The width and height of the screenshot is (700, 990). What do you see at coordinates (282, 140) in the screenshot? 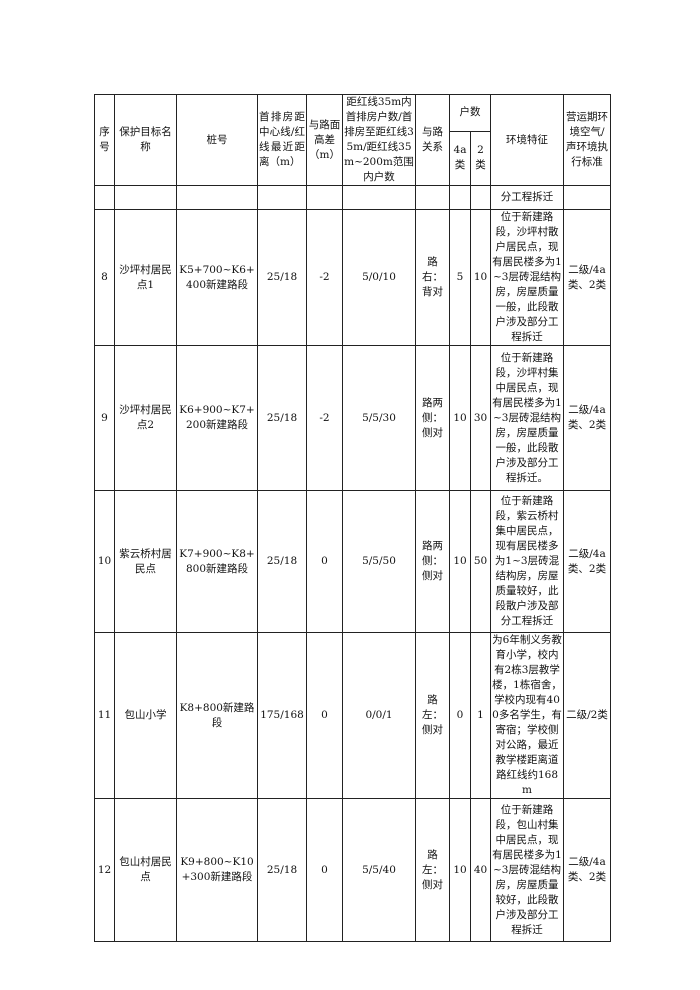
I see `header-distance: 首排房距中心线/红线最近距离（m）` at bounding box center [282, 140].